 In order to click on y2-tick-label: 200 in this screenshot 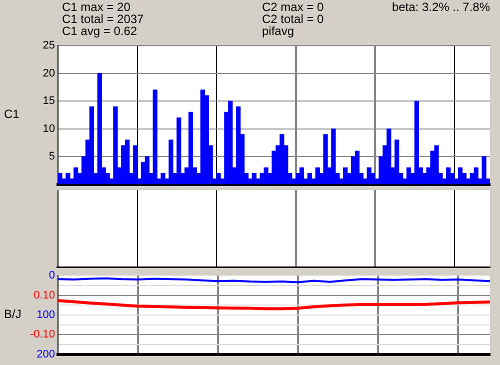, I will do `click(45, 354)`.